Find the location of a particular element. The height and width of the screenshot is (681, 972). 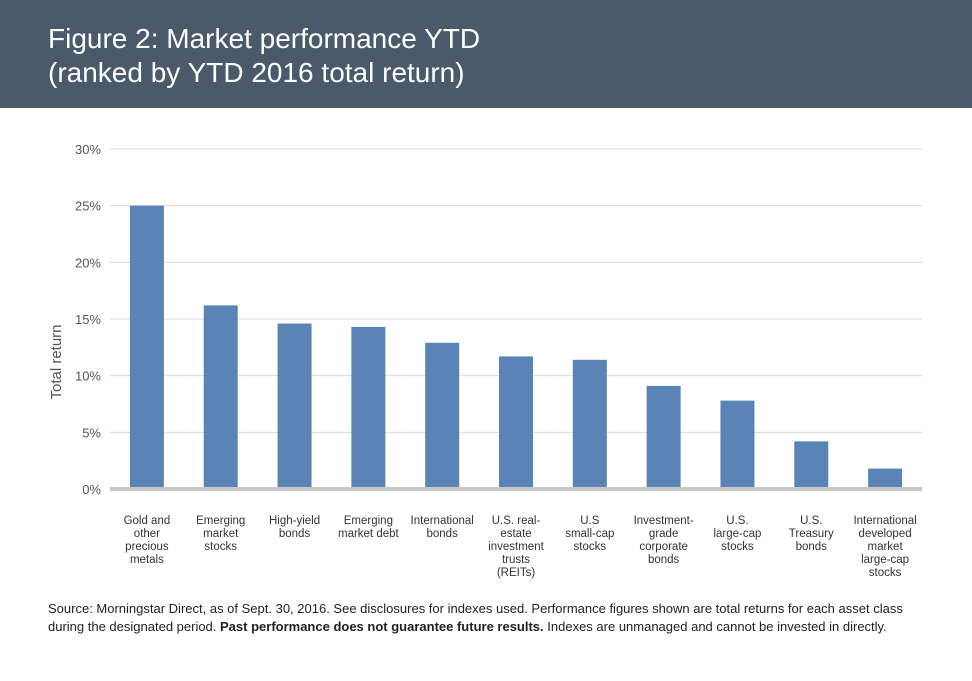

y-tick-label: 5% is located at coordinates (91, 432).